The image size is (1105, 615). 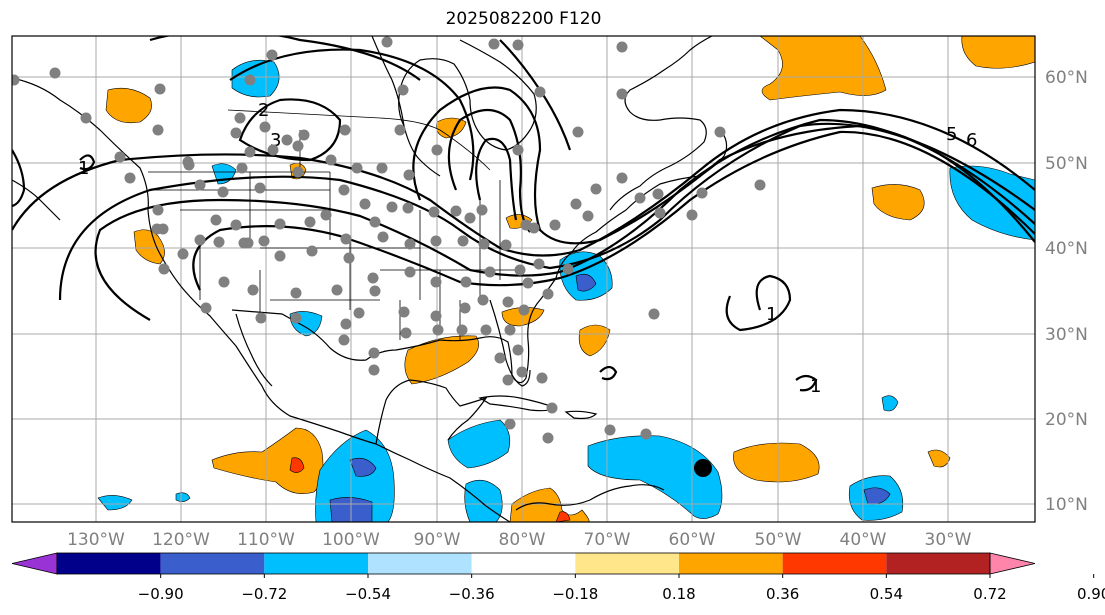 I want to click on colorbar-extend-high, so click(x=1012, y=563).